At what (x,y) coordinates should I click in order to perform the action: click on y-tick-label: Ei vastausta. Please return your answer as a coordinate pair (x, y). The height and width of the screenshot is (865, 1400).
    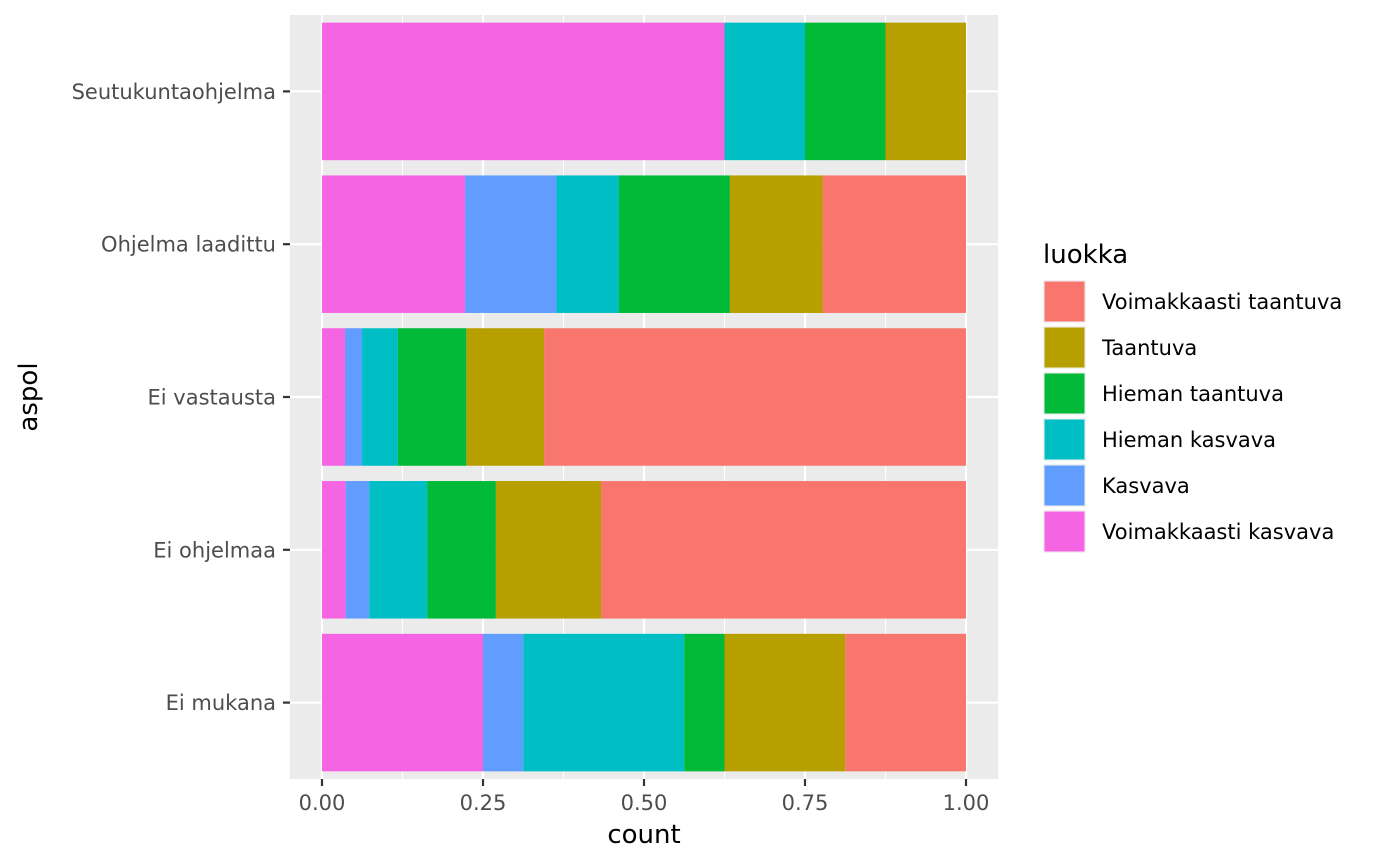
    Looking at the image, I should click on (212, 398).